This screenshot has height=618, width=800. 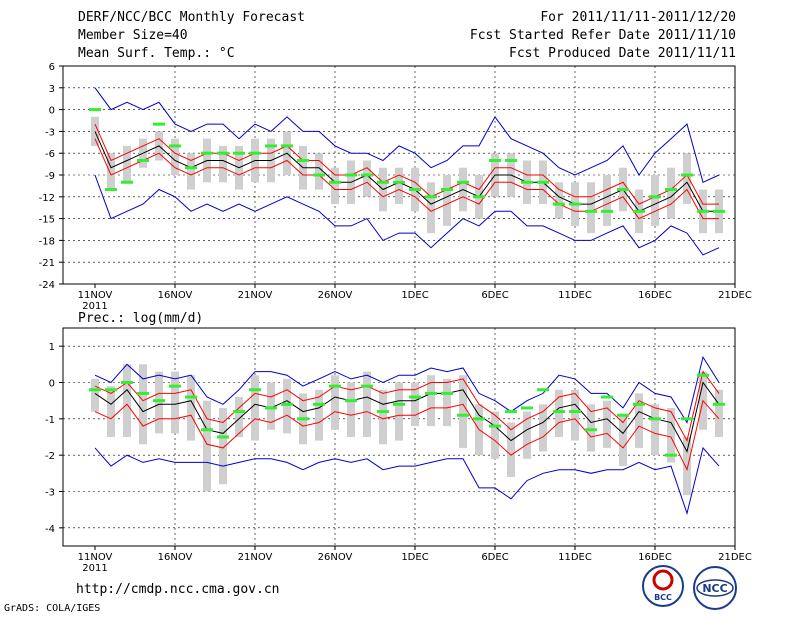 What do you see at coordinates (414, 295) in the screenshot?
I see `x-tick-label: 1DEC` at bounding box center [414, 295].